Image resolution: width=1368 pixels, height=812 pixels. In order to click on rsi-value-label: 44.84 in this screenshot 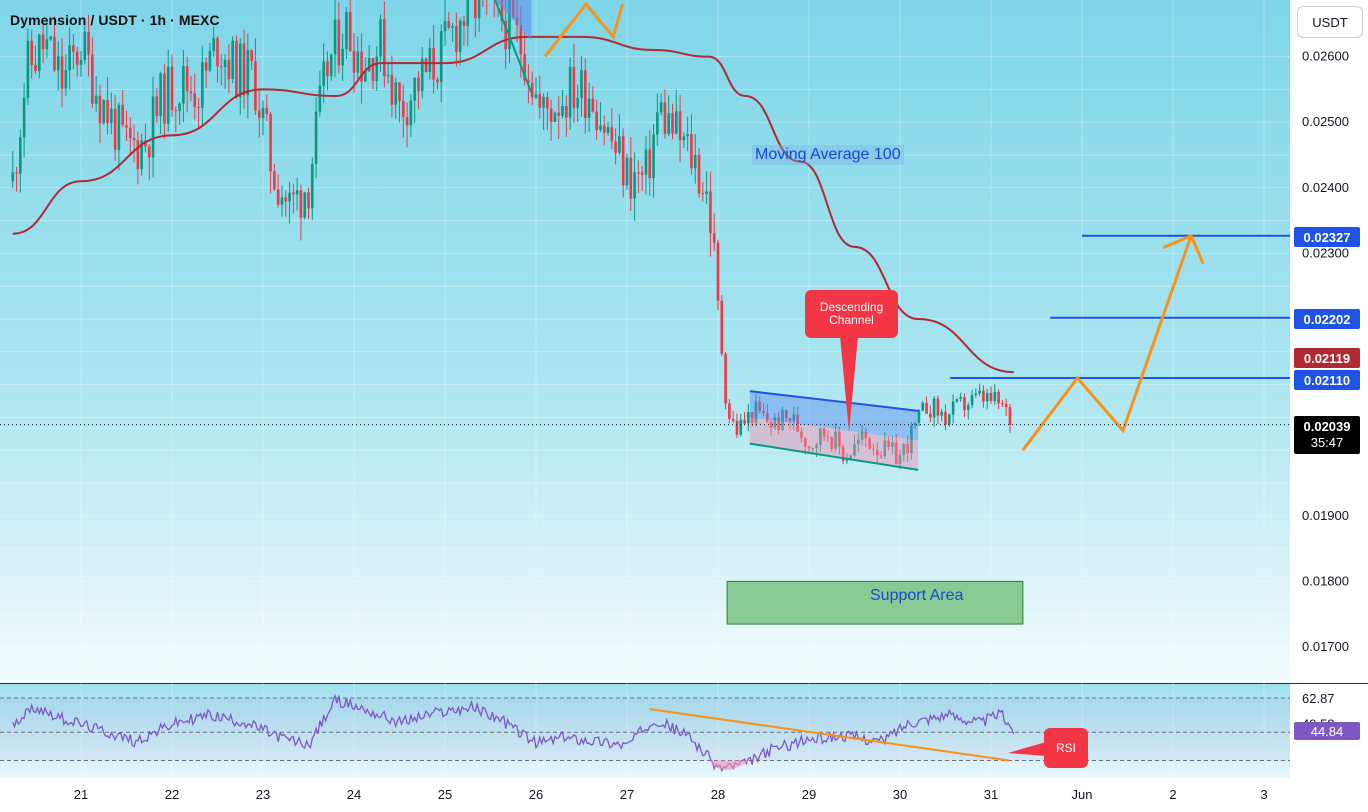, I will do `click(1327, 731)`.